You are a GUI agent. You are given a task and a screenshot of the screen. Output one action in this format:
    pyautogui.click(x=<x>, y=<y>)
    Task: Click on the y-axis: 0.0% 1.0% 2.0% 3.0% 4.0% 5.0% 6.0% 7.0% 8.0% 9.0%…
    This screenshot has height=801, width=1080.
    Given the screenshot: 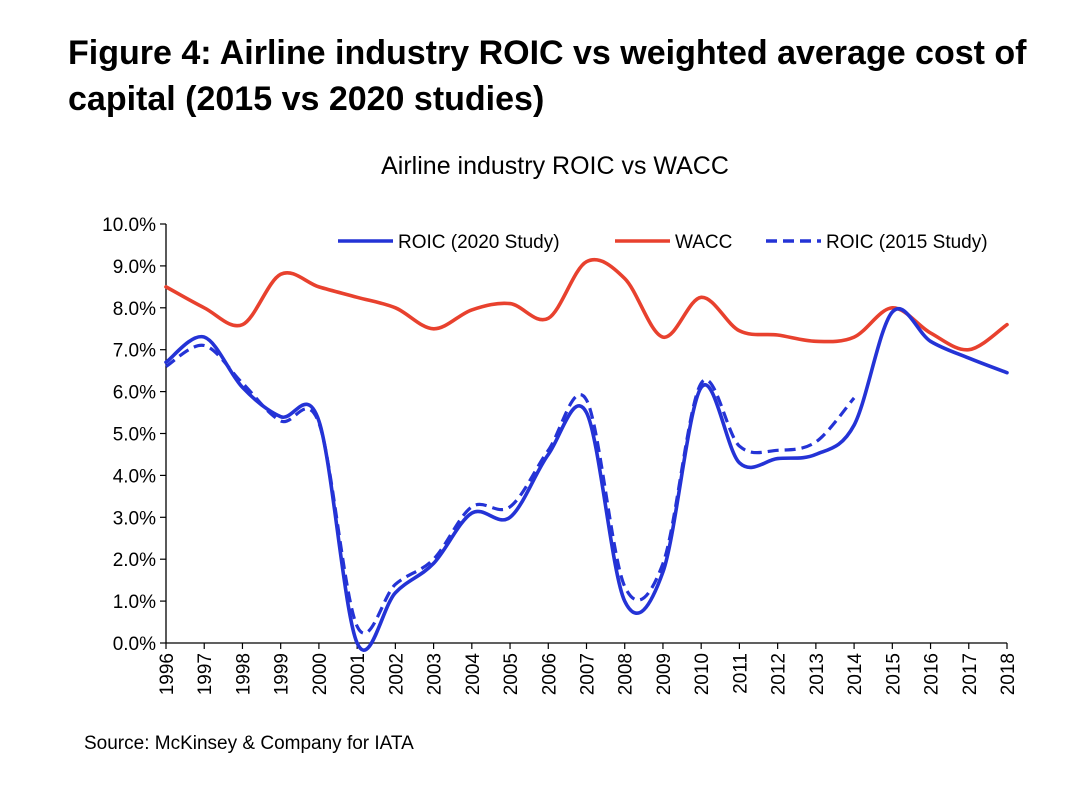 What is the action you would take?
    pyautogui.click(x=134, y=435)
    